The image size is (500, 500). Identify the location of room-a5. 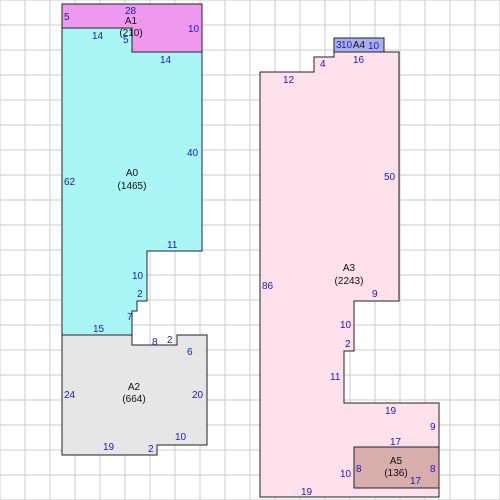
(396, 467).